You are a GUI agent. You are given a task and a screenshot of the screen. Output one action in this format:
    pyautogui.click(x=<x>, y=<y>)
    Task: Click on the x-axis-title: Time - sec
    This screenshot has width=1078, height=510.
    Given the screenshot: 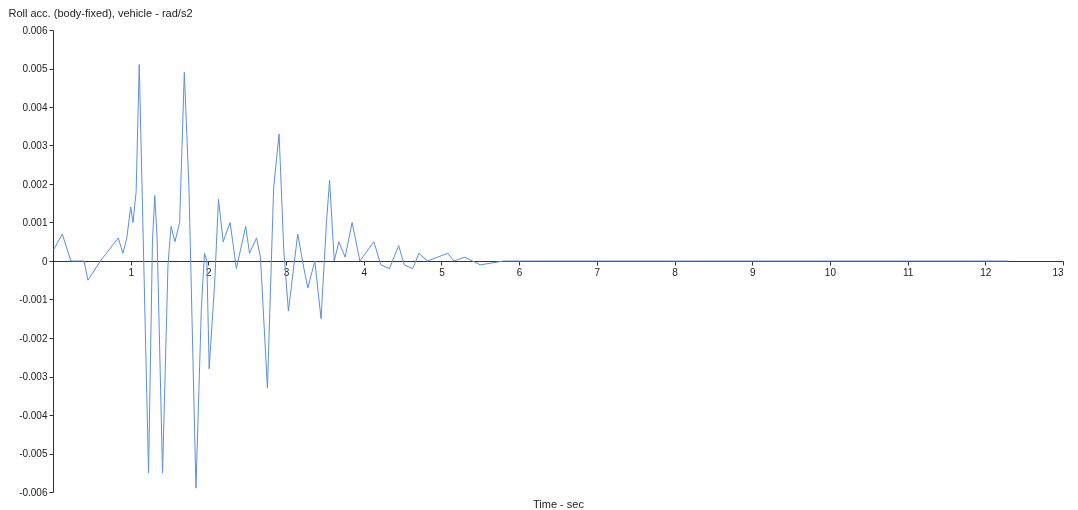 What is the action you would take?
    pyautogui.click(x=559, y=503)
    